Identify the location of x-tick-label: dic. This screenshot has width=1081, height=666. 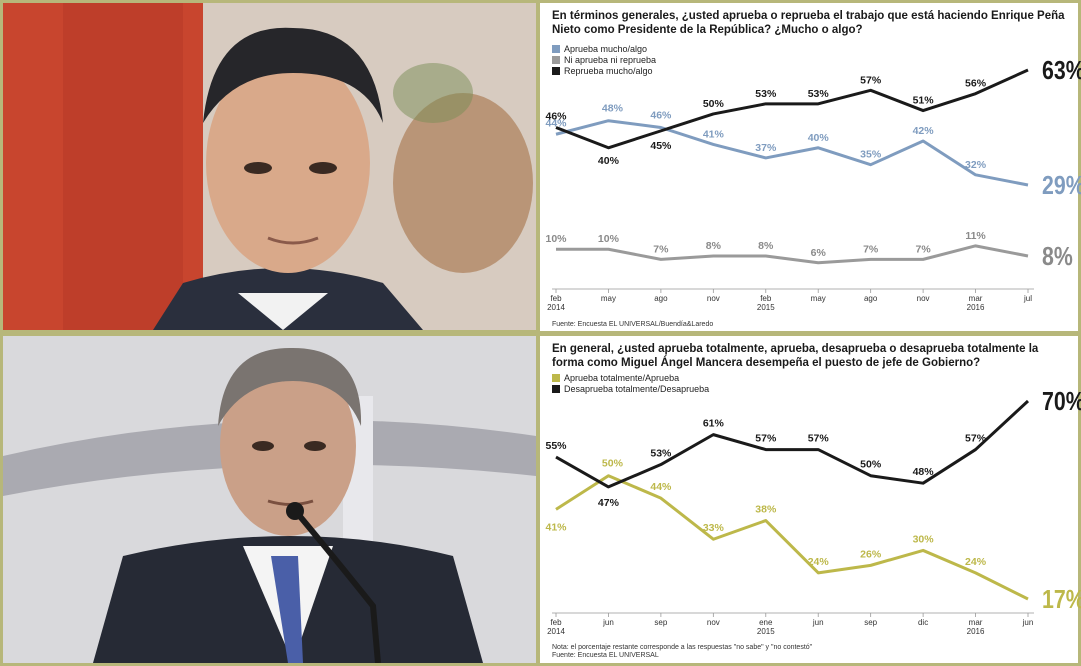
(923, 622).